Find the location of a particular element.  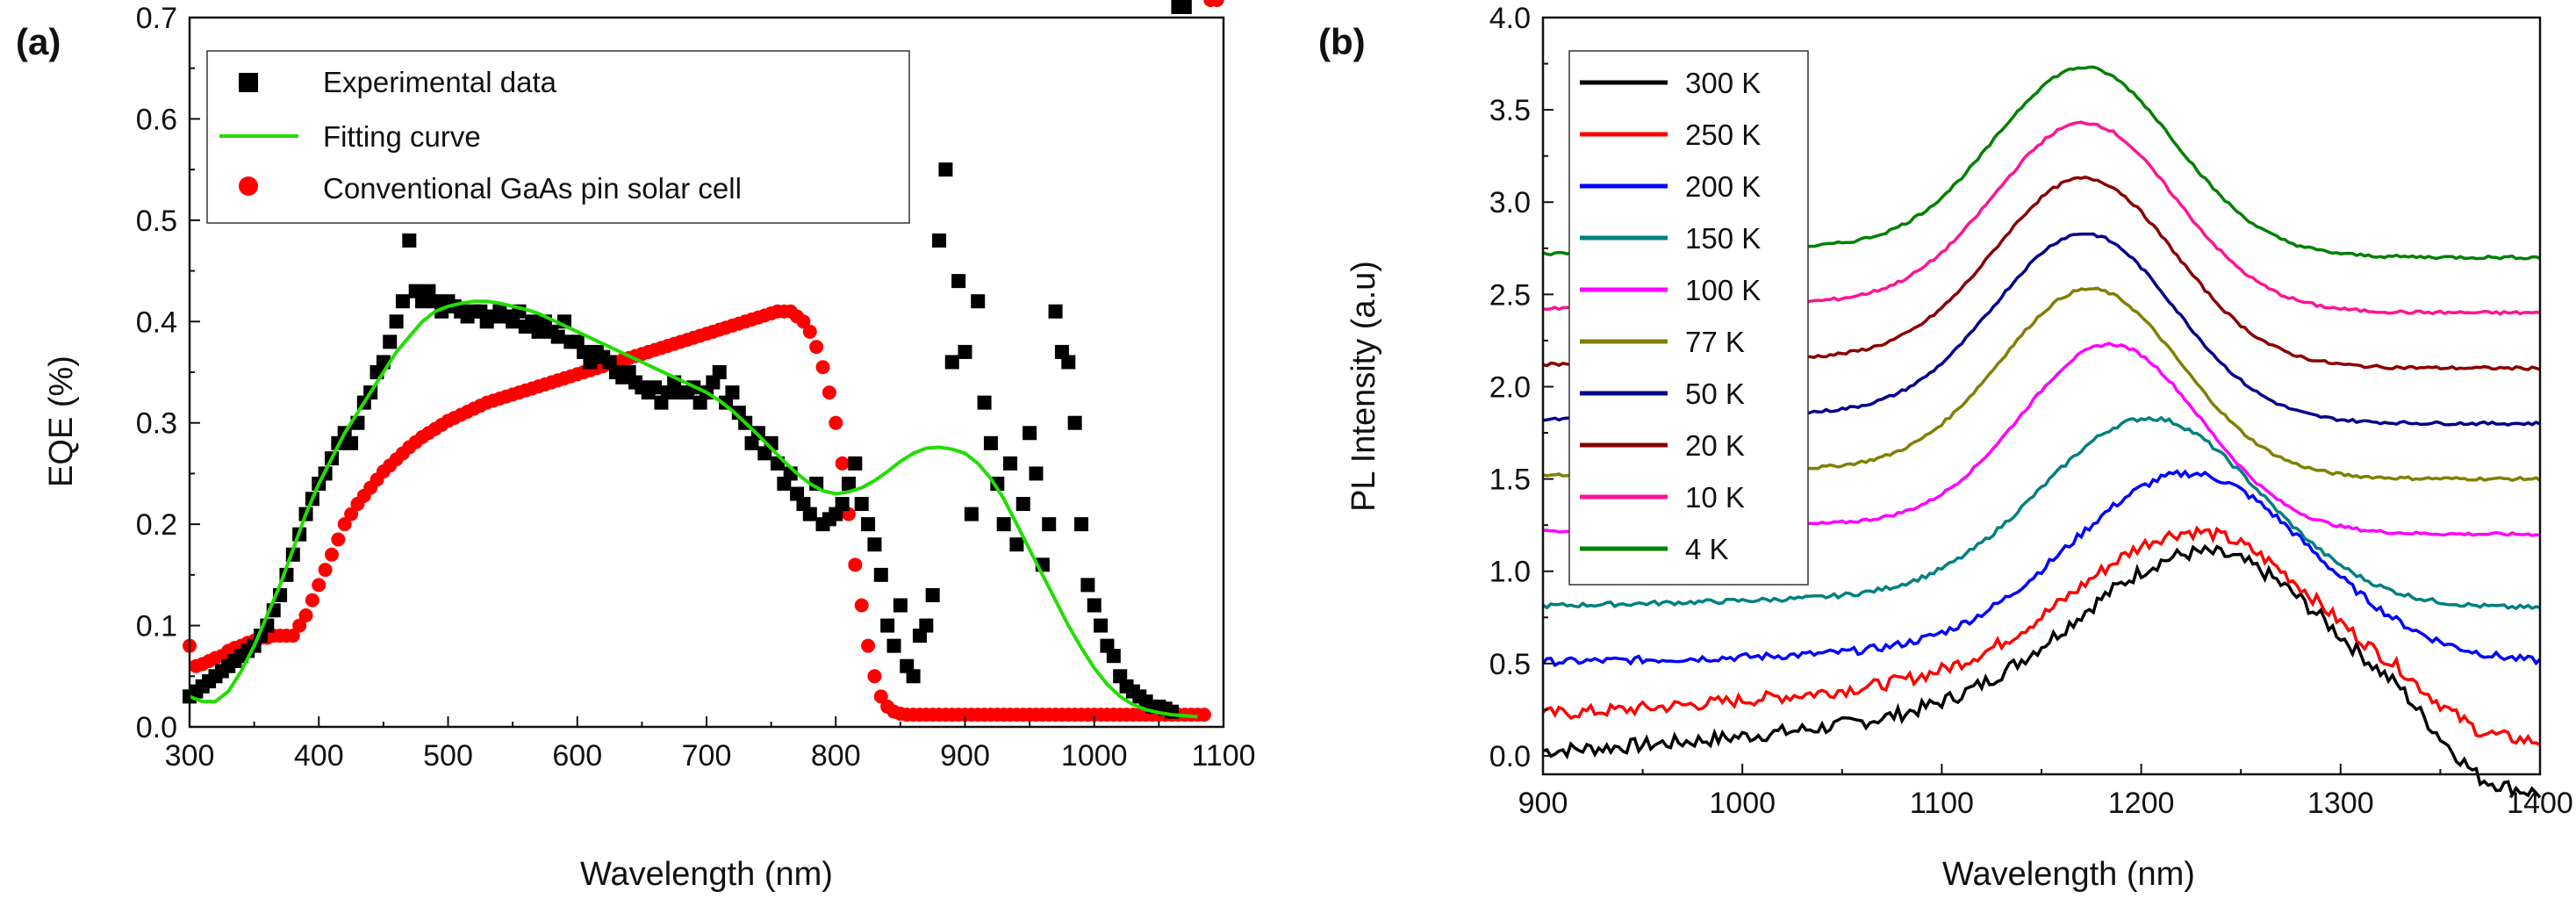

panel-b-y-tick-label: 0.5 is located at coordinates (1510, 665).